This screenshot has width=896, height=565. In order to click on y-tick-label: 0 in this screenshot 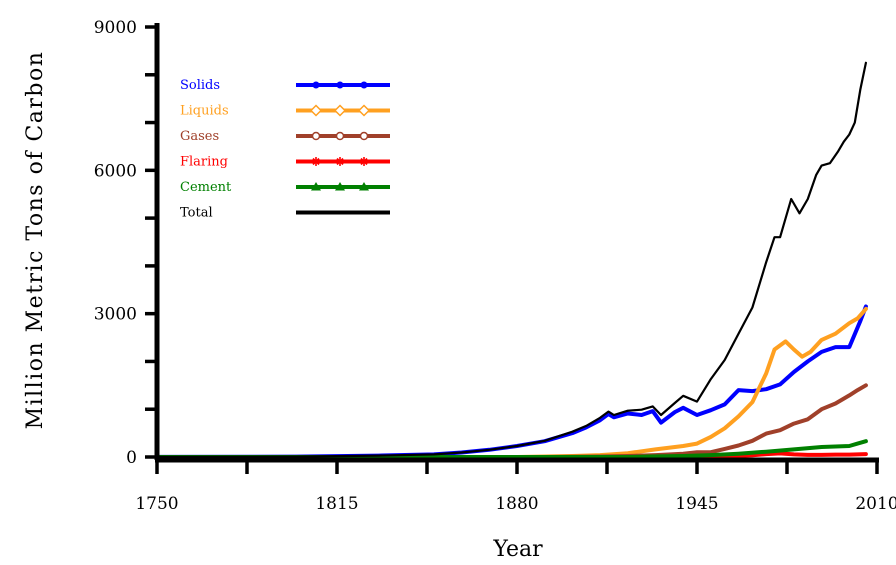, I will do `click(131, 458)`.